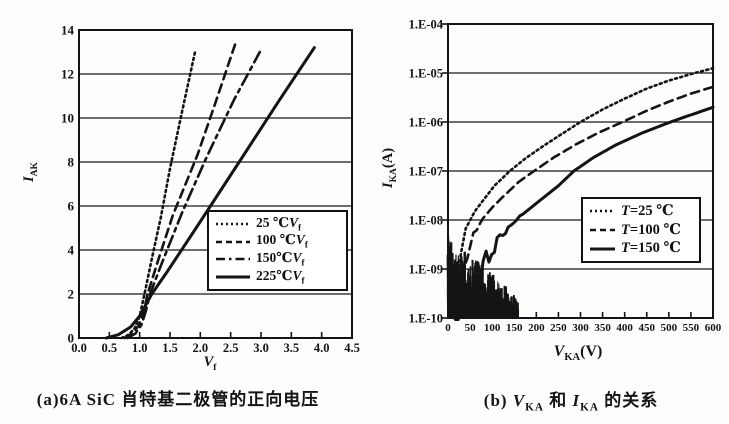  I want to click on series-path-dashed, so click(180, 190).